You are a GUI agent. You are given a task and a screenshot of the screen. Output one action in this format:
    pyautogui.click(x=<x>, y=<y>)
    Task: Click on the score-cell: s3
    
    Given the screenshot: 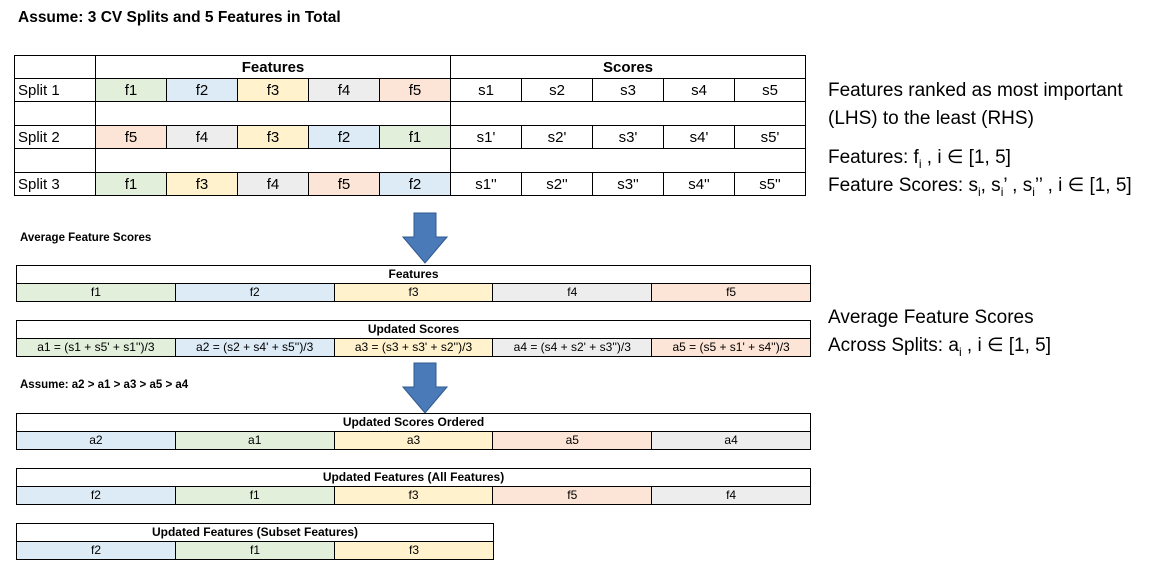 What is the action you would take?
    pyautogui.click(x=628, y=90)
    